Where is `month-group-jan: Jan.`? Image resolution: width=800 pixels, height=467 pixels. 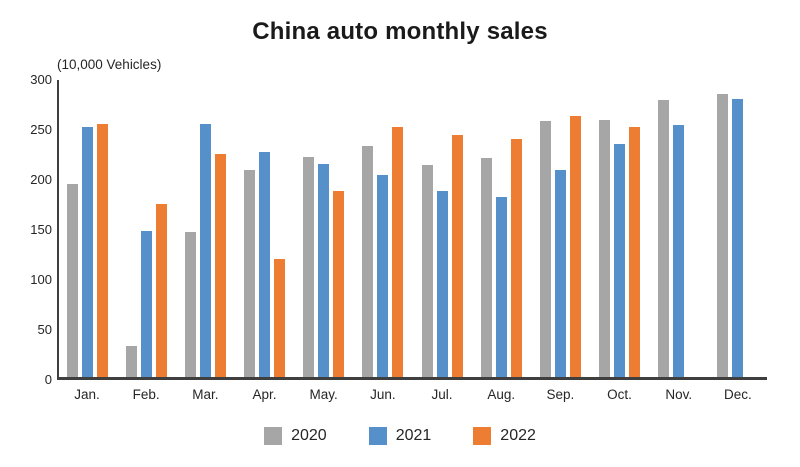
month-group-jan: Jan. is located at coordinates (87, 241).